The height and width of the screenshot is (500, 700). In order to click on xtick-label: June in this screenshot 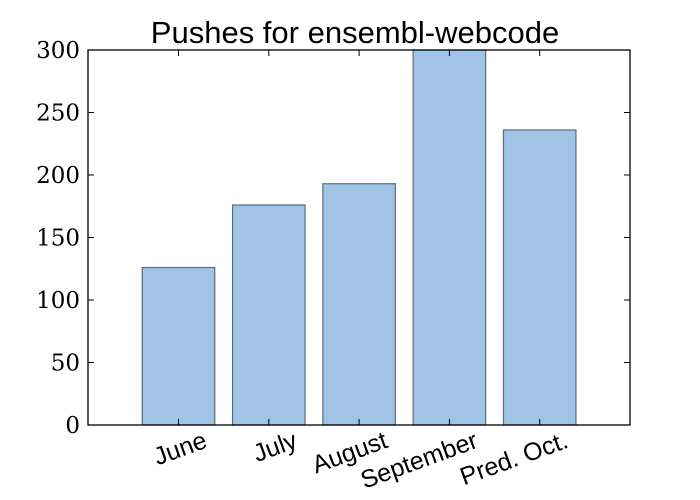, I will do `click(180, 448)`.